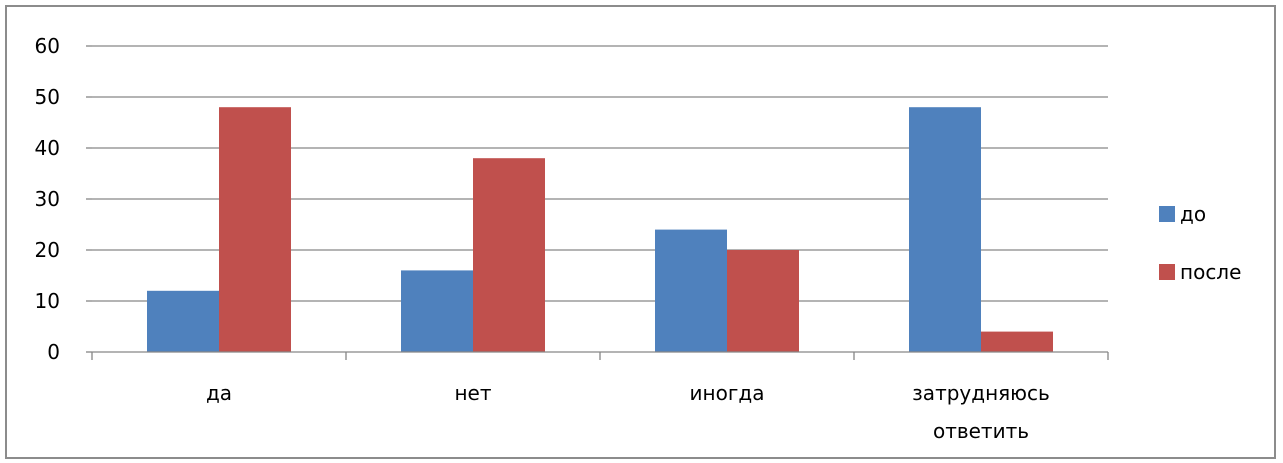 Image resolution: width=1283 pixels, height=463 pixels. Describe the element at coordinates (1167, 214) in the screenshot. I see `legend-swatch-до` at that location.